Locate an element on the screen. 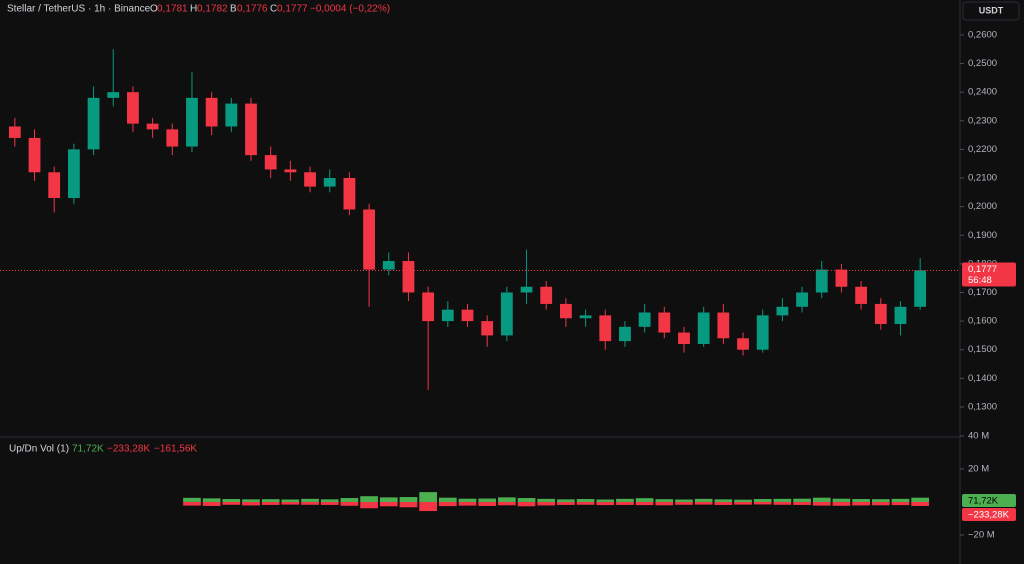  down-badge-label: −233,28K is located at coordinates (989, 515).